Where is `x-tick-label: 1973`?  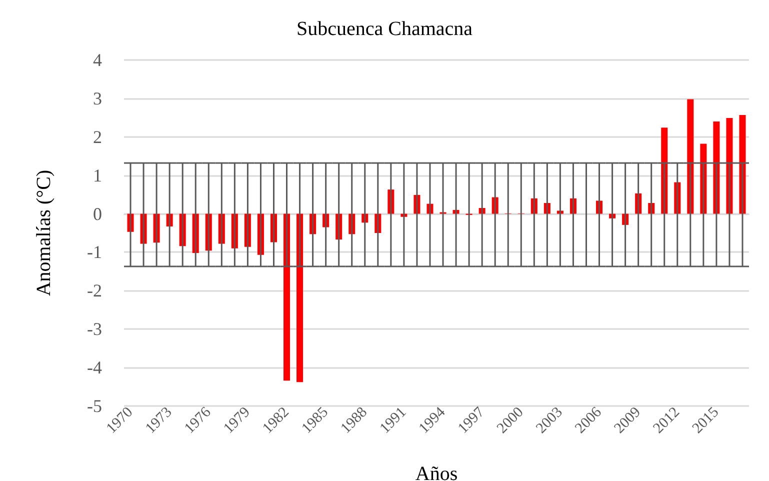
x-tick-label: 1973 is located at coordinates (159, 420).